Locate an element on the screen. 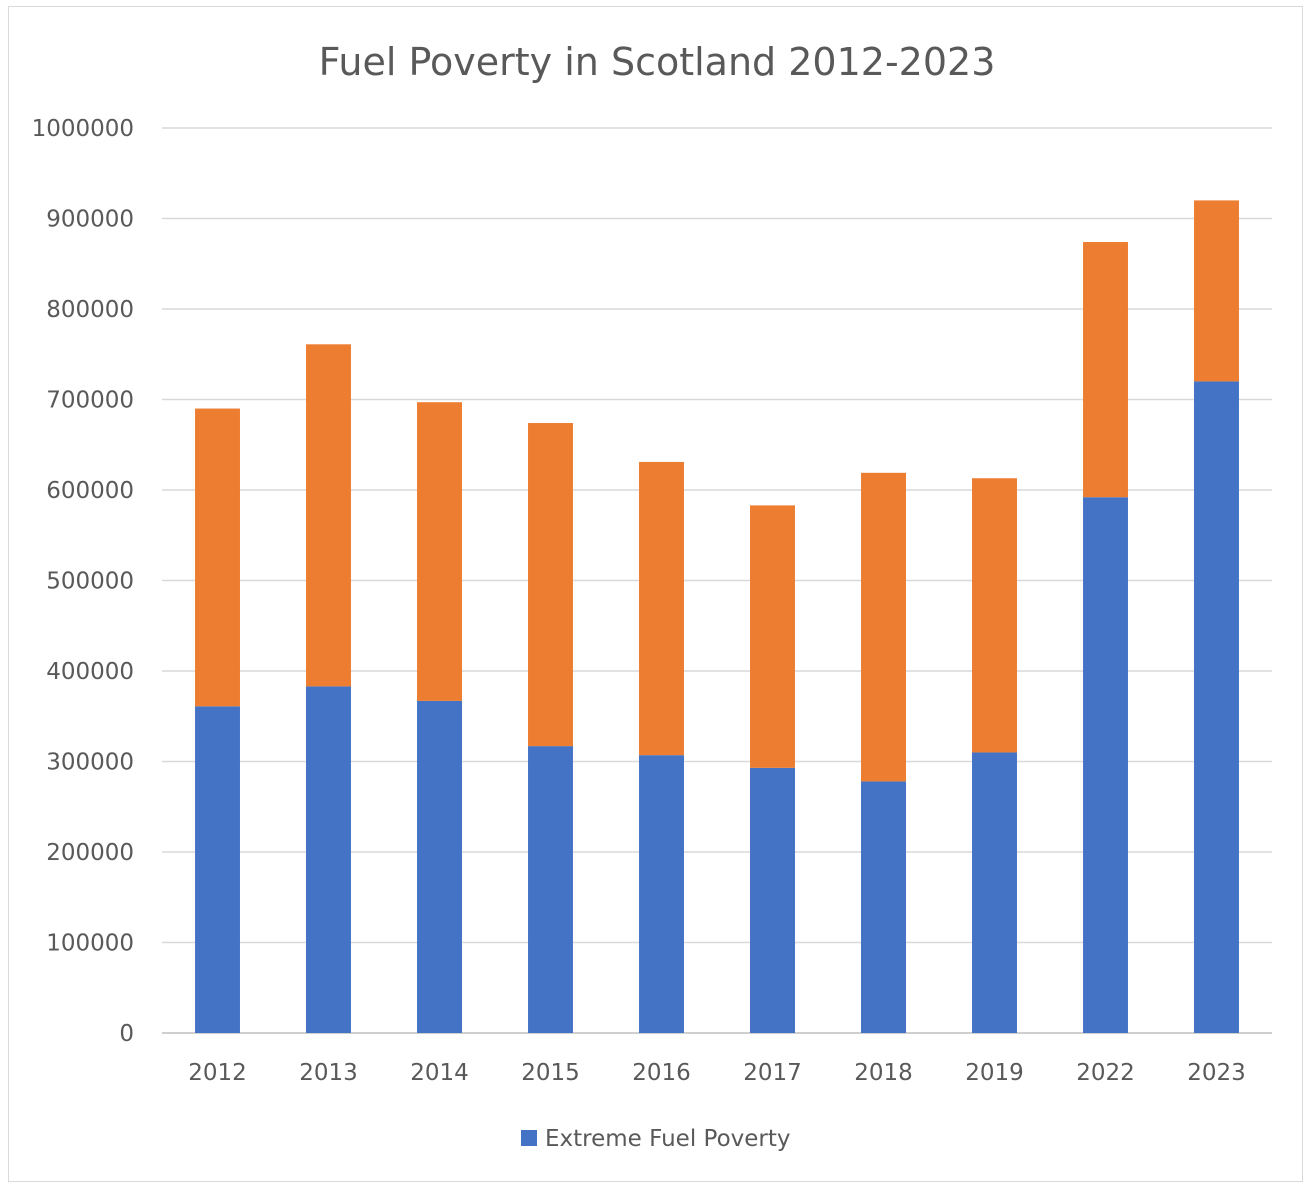 The height and width of the screenshot is (1186, 1307). legend-label: Extreme Fuel Poverty is located at coordinates (668, 1139).